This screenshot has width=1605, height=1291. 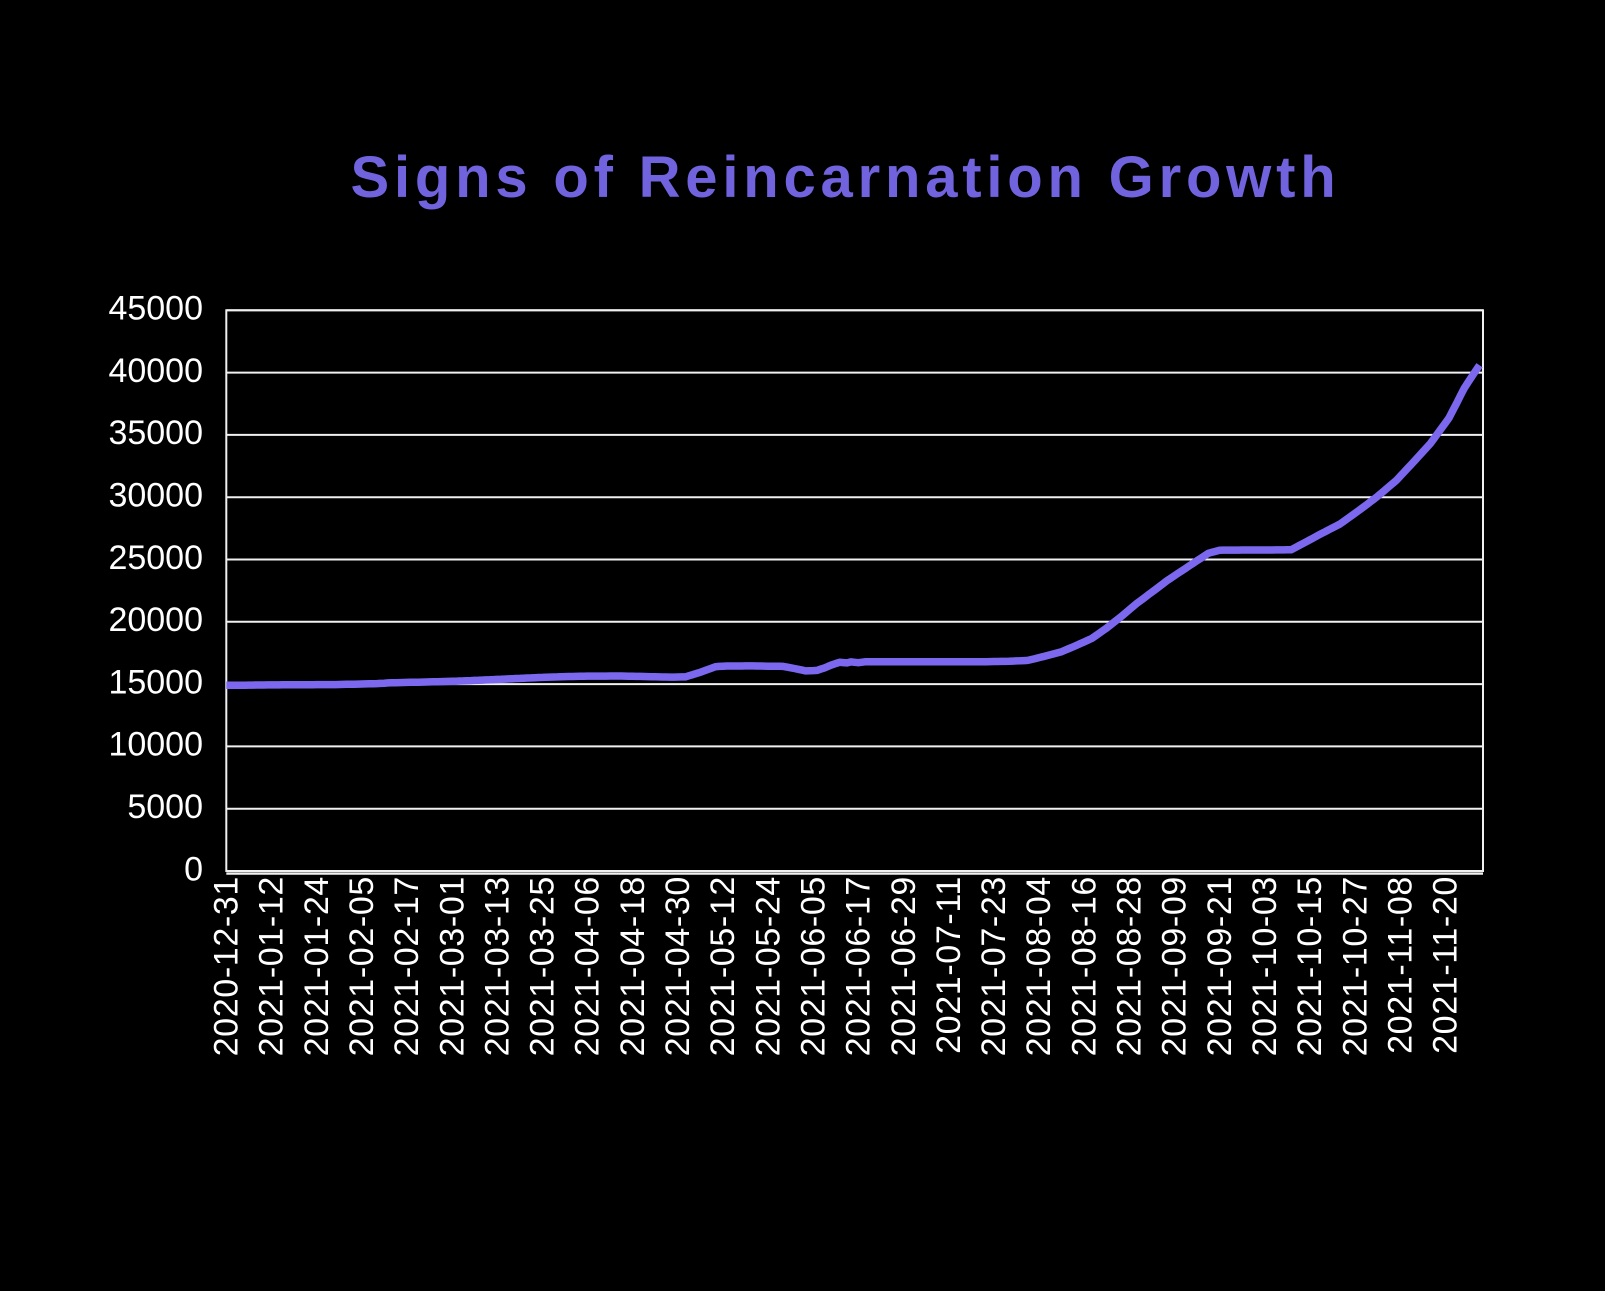 I want to click on svg-text: 2021-04-06, so click(x=588, y=966).